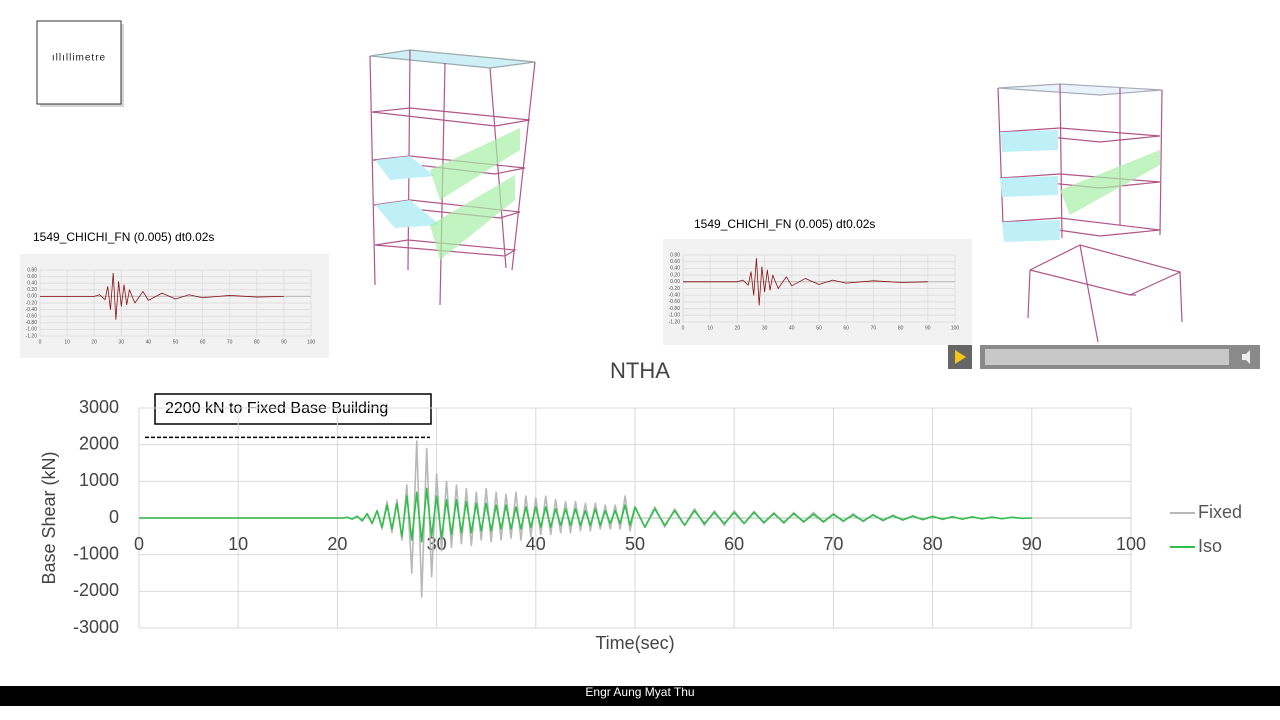 Image resolution: width=1280 pixels, height=720 pixels. I want to click on seek-track, so click(1107, 357).